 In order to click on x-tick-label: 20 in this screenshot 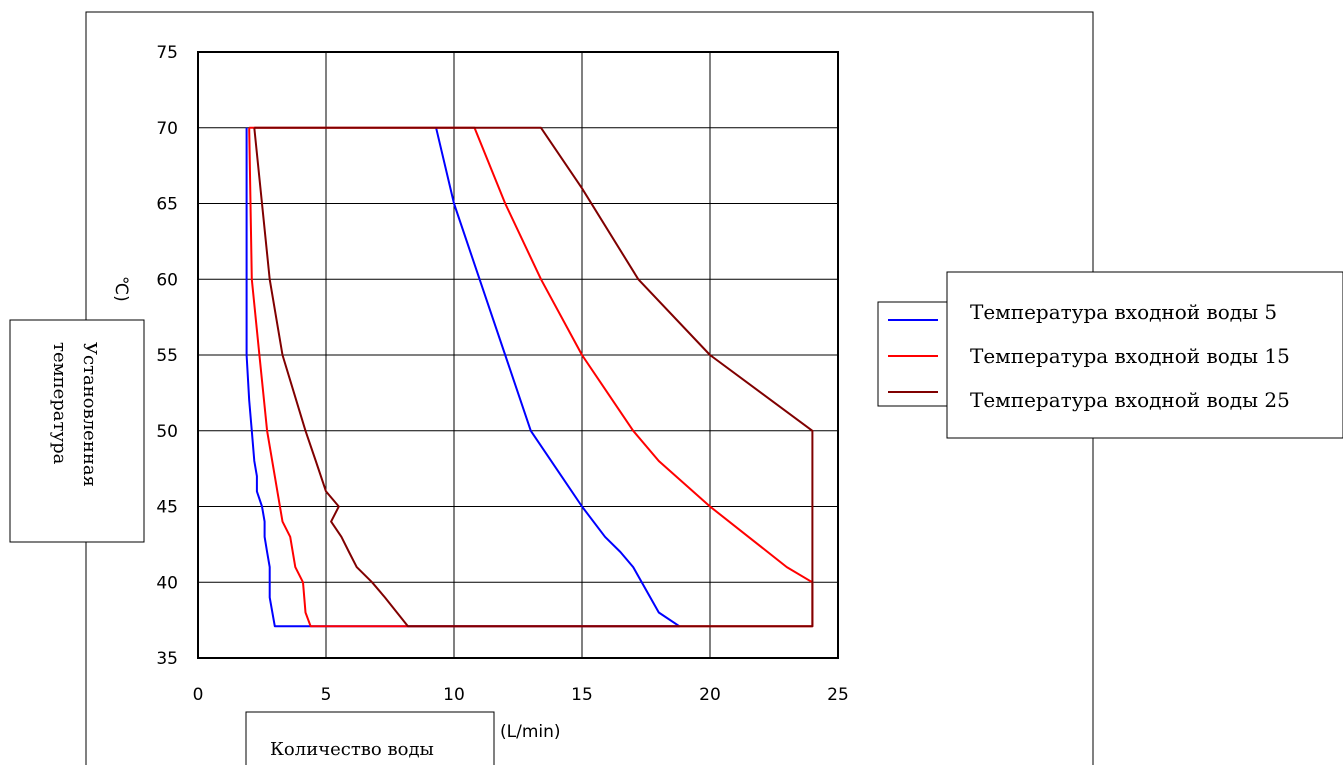, I will do `click(710, 695)`.